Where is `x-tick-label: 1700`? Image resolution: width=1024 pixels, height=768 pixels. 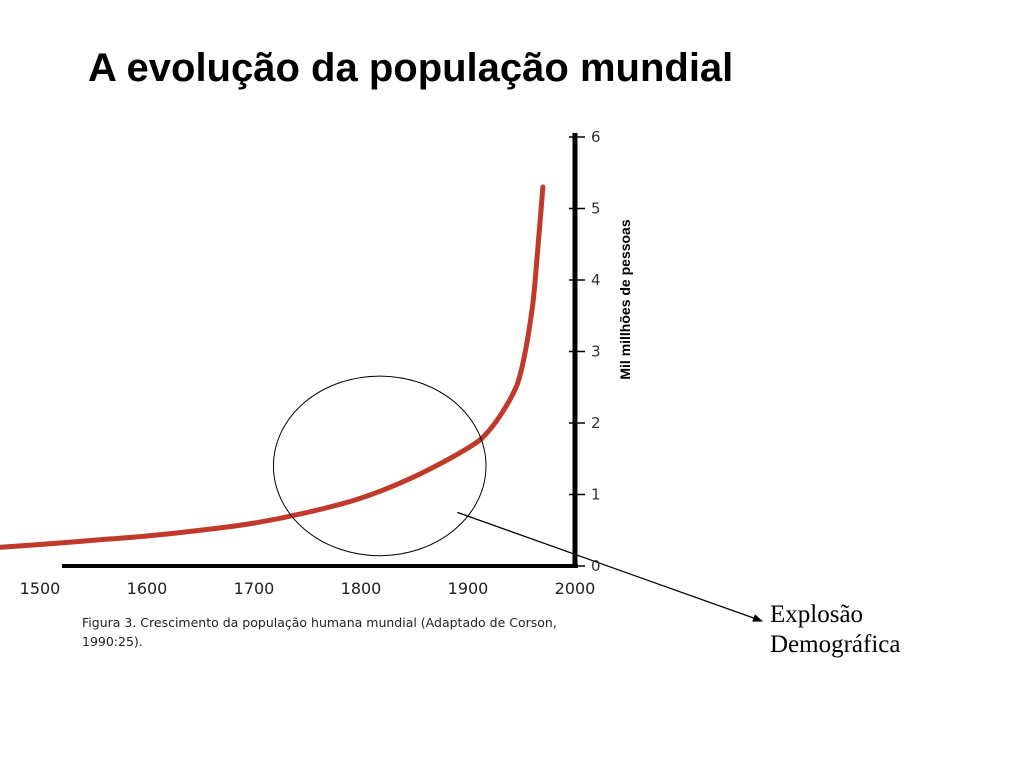
x-tick-label: 1700 is located at coordinates (254, 588).